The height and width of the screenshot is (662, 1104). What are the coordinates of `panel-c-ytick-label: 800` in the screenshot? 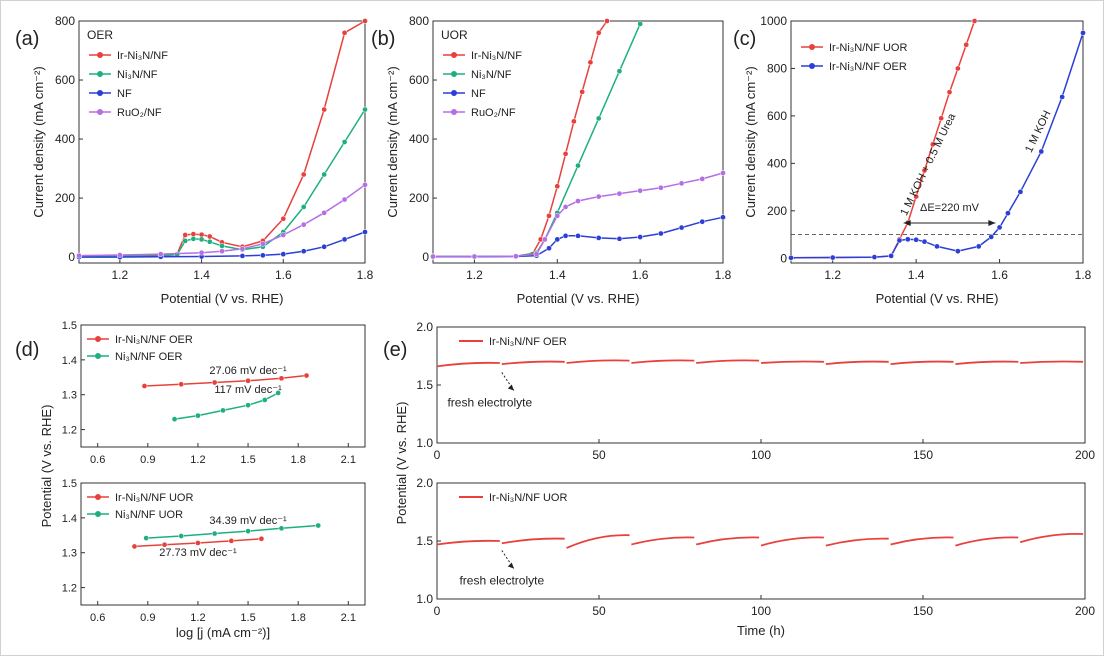 It's located at (777, 68).